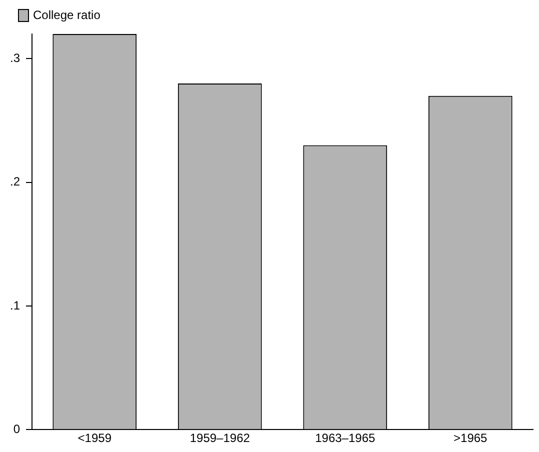 Image resolution: width=539 pixels, height=452 pixels. Describe the element at coordinates (15, 305) in the screenshot. I see `y-tick-label: .1` at that location.